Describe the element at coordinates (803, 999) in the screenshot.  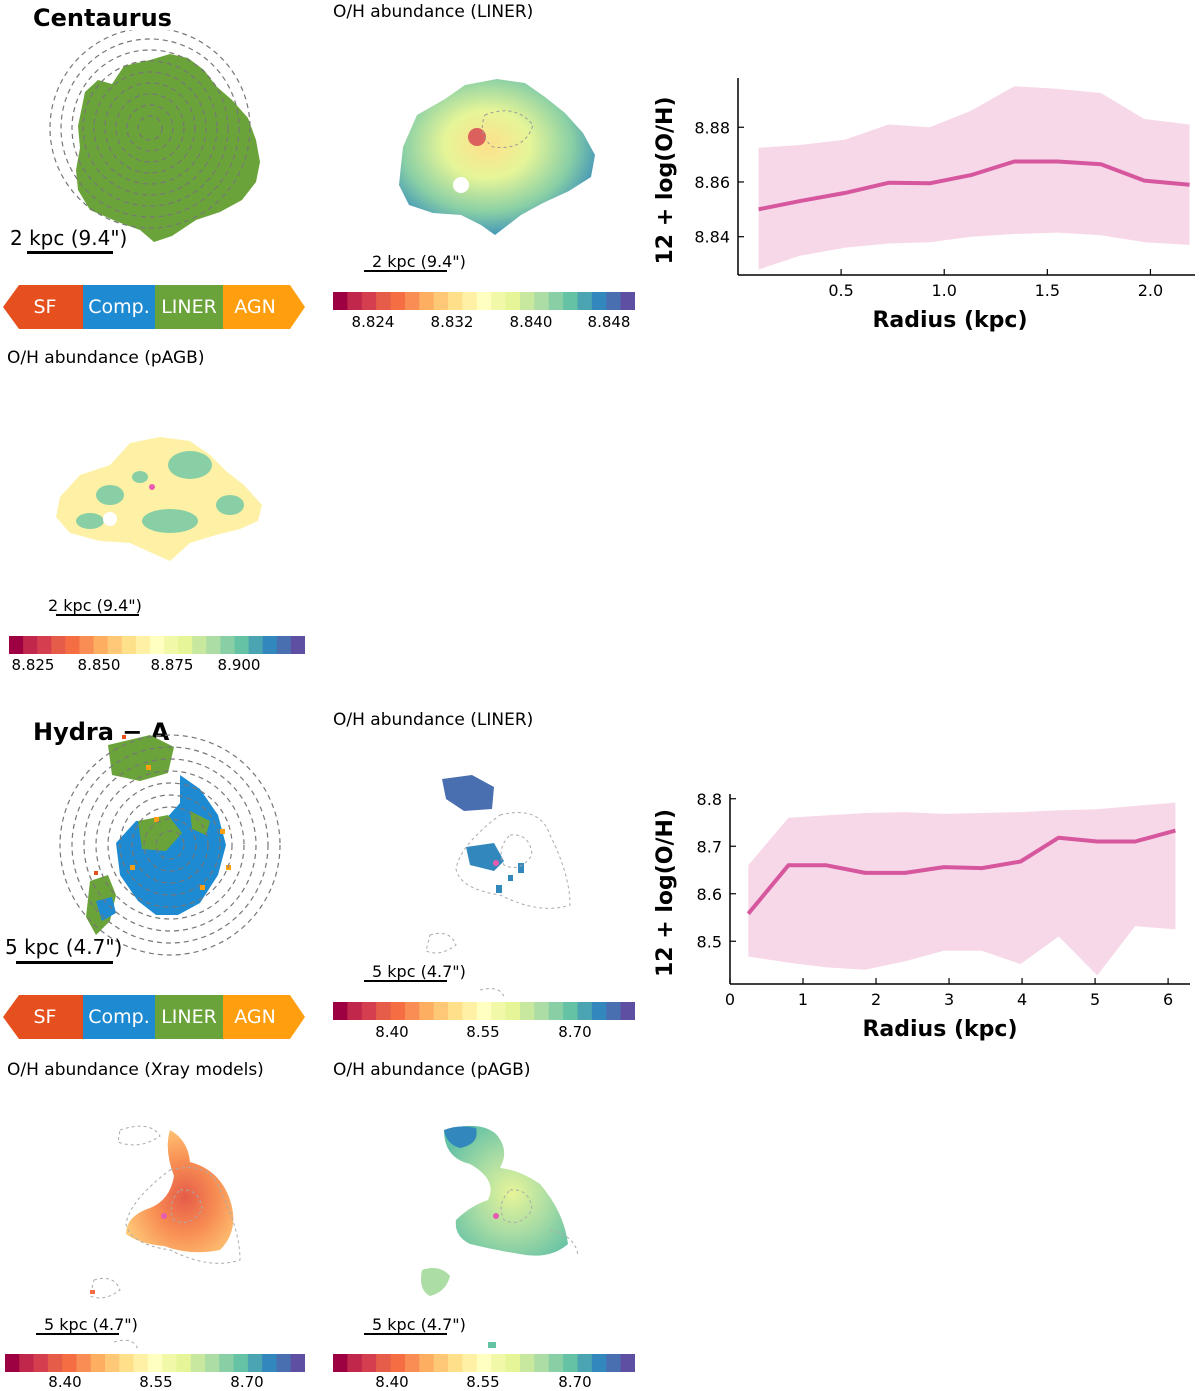
I see `x-tick-label: 1` at that location.